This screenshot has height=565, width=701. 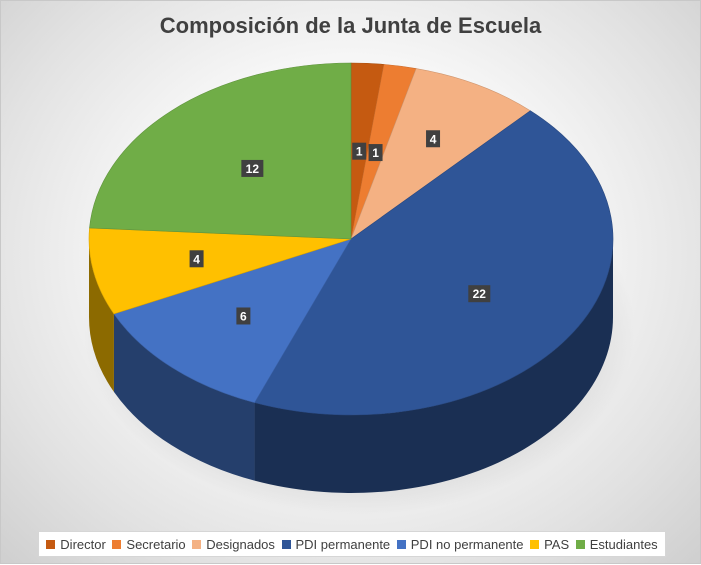 I want to click on legend-item-pdi-no-permanente: PDI no permanente, so click(x=460, y=544).